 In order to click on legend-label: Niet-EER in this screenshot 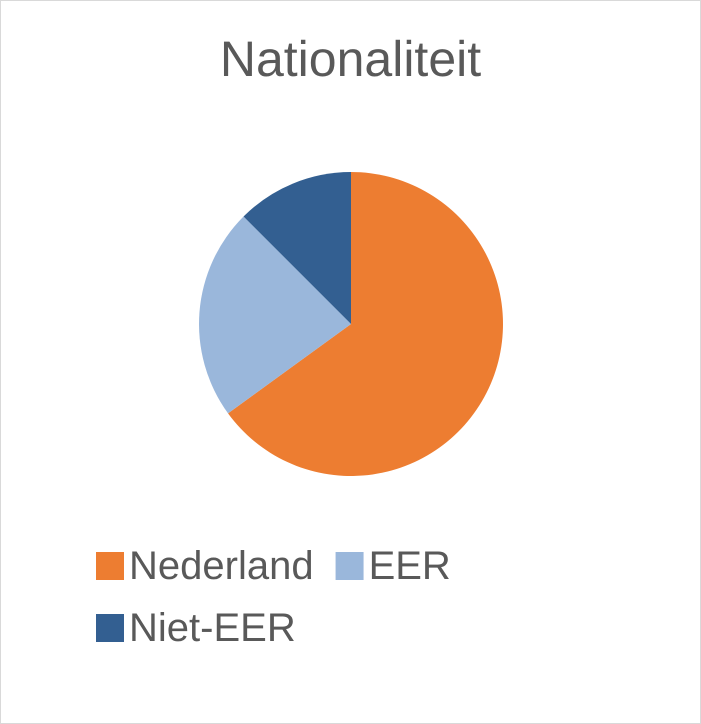, I will do `click(212, 628)`.